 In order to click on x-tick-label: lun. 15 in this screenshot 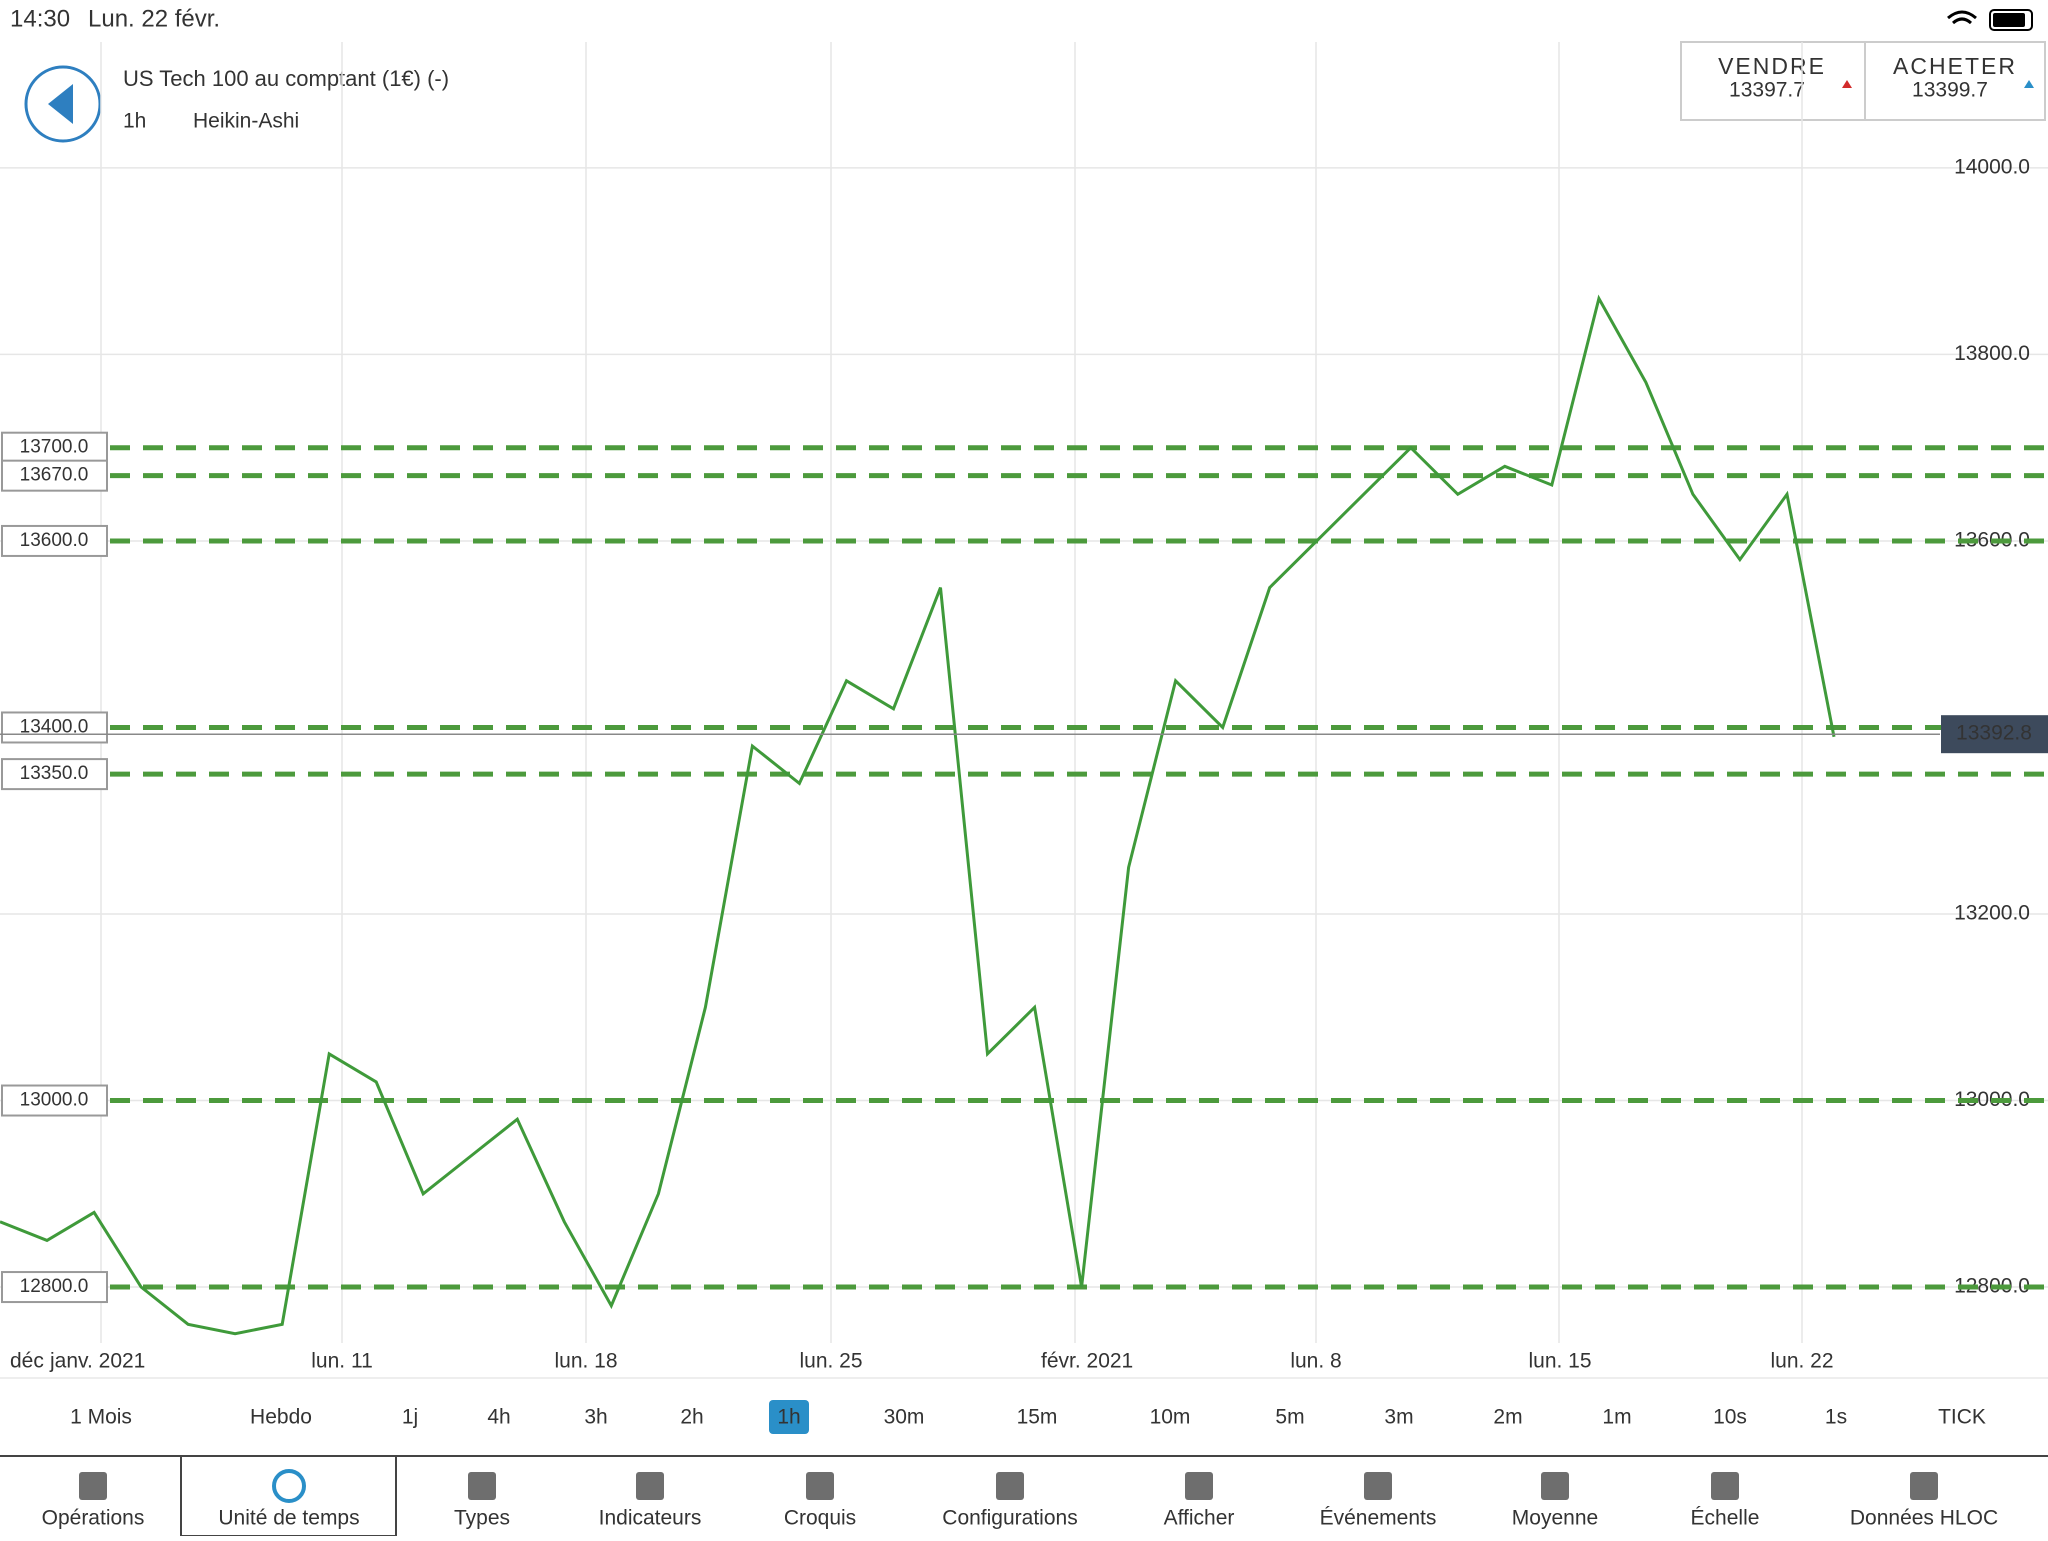, I will do `click(1559, 1361)`.